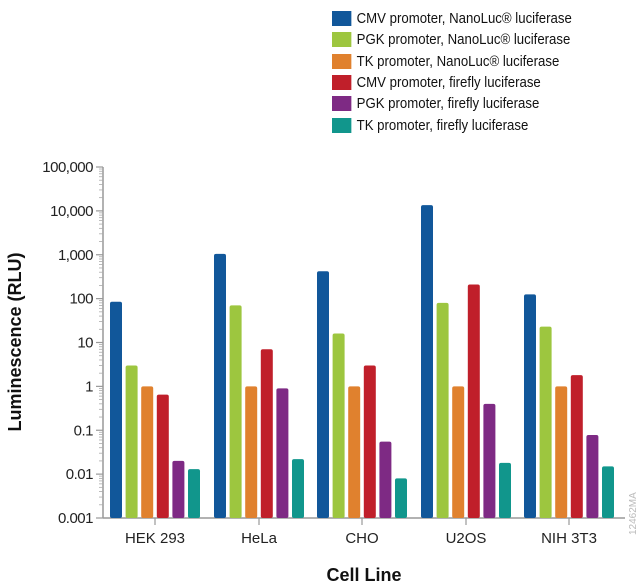 This screenshot has height=587, width=640. I want to click on legend-label: CMV promoter, firefly luciferase, so click(448, 83).